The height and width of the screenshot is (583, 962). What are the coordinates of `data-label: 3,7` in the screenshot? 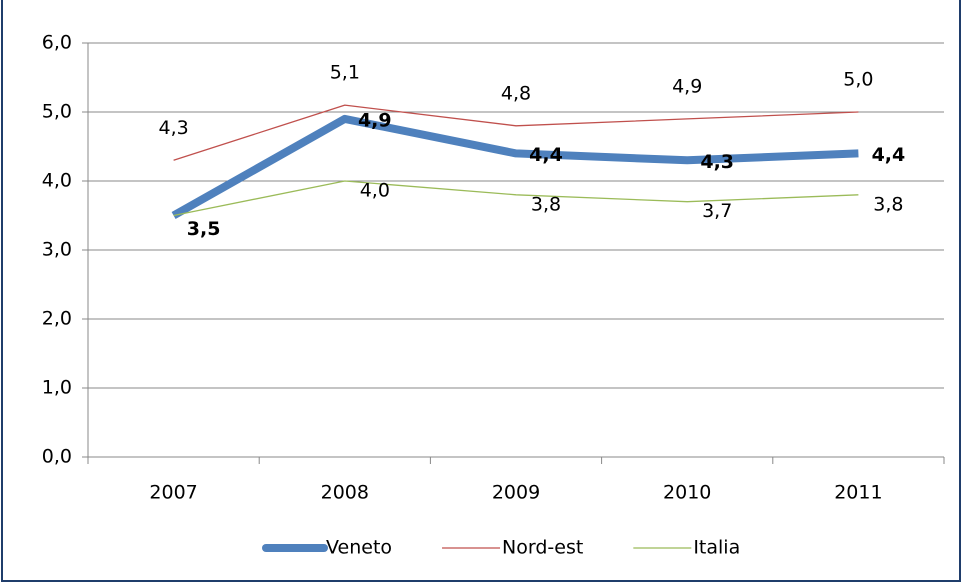 It's located at (717, 211).